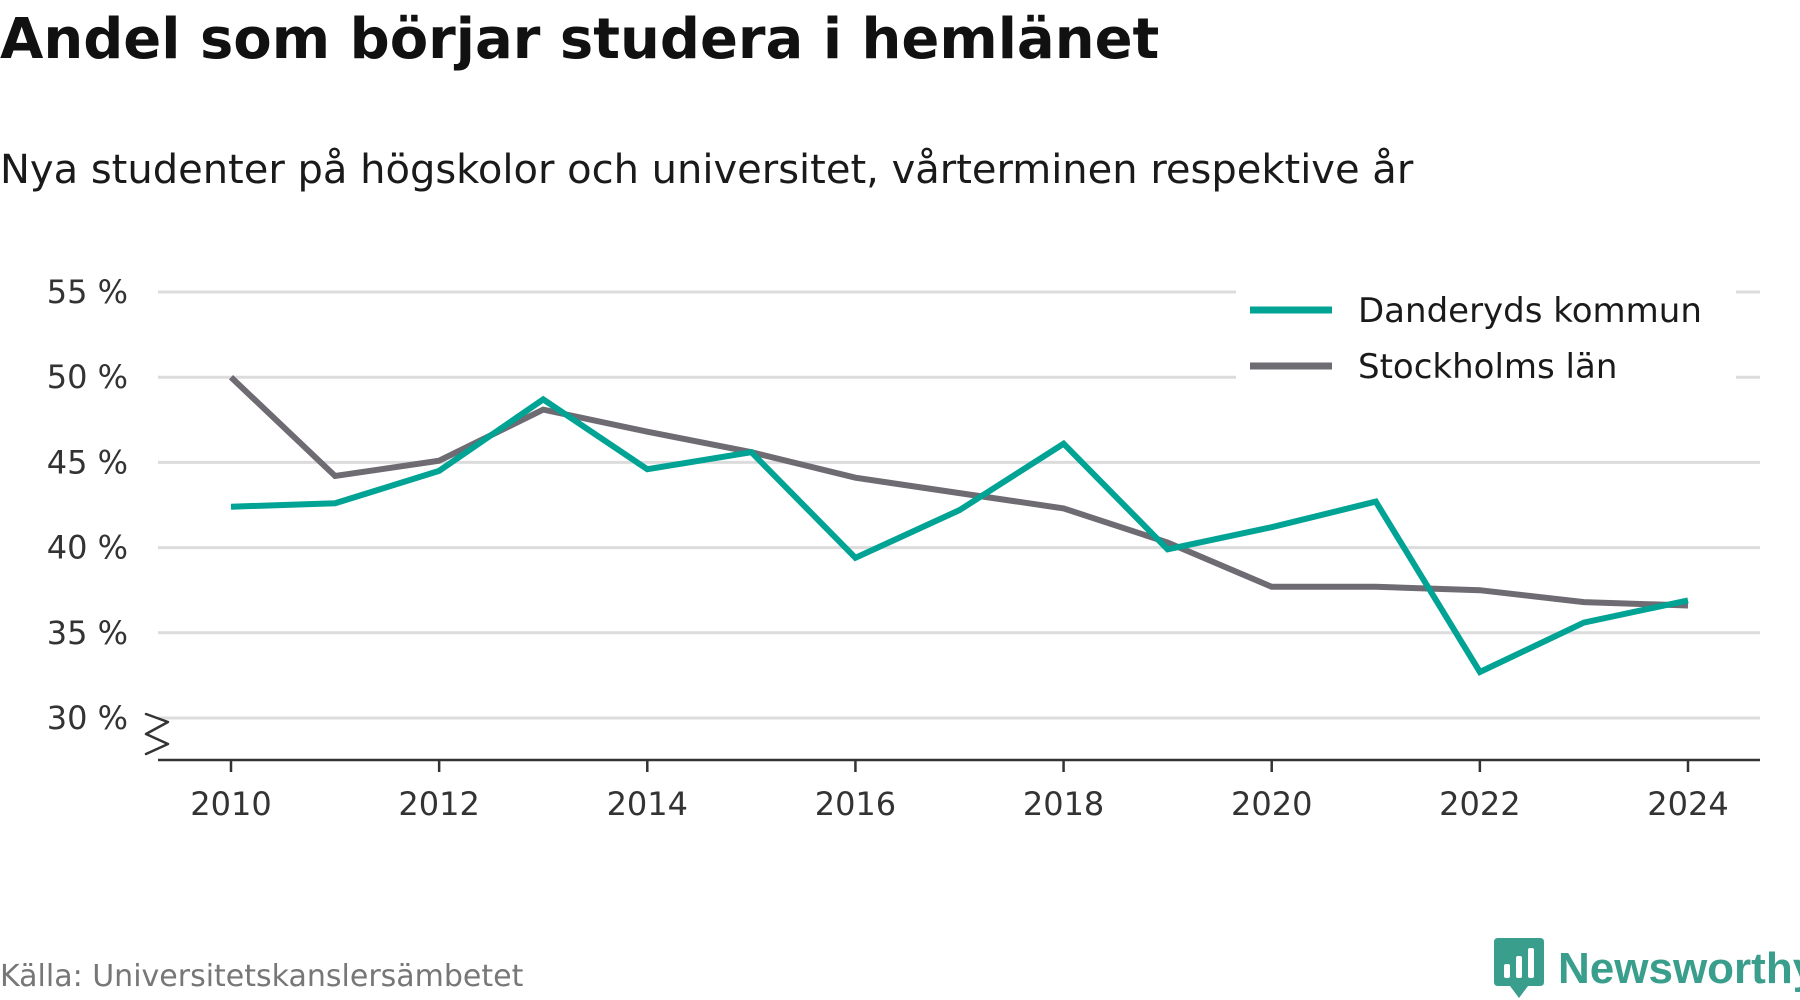  I want to click on legend: Danderyds kommun Stockholms län, so click(1486, 334).